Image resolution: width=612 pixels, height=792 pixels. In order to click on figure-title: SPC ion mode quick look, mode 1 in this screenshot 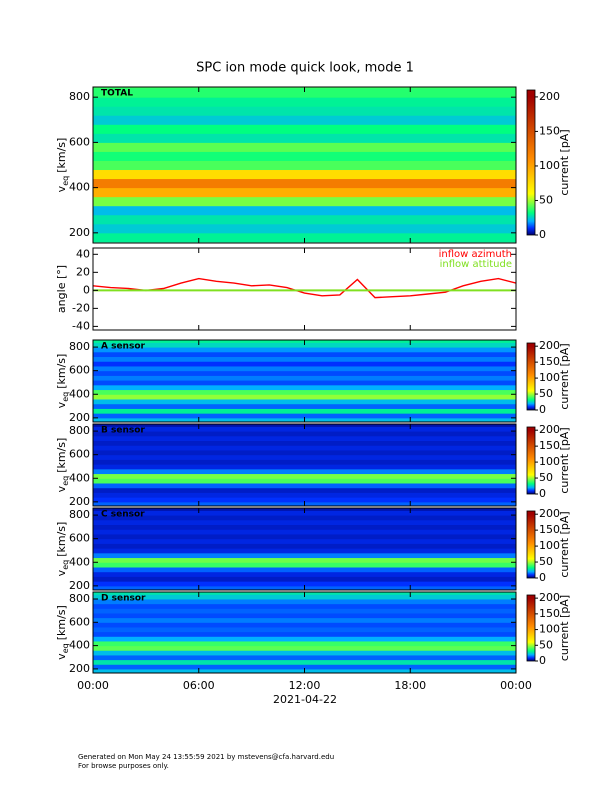, I will do `click(305, 68)`.